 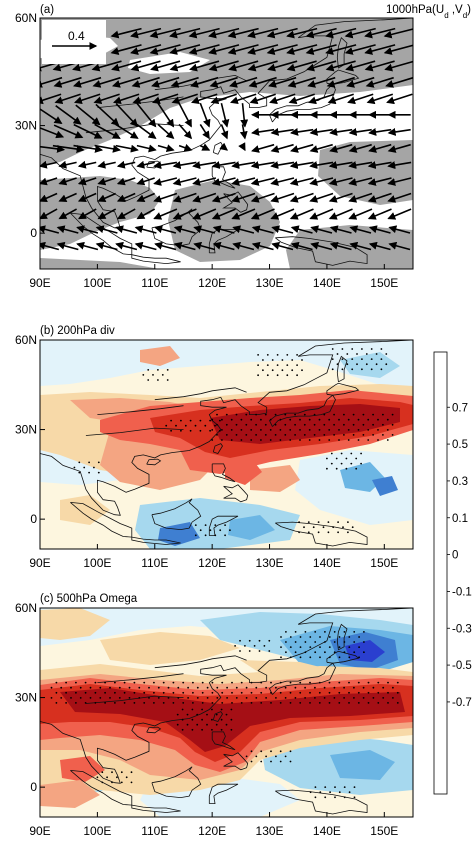 What do you see at coordinates (30, 125) in the screenshot?
I see `y-axis-ticks: 60N 30N 0` at bounding box center [30, 125].